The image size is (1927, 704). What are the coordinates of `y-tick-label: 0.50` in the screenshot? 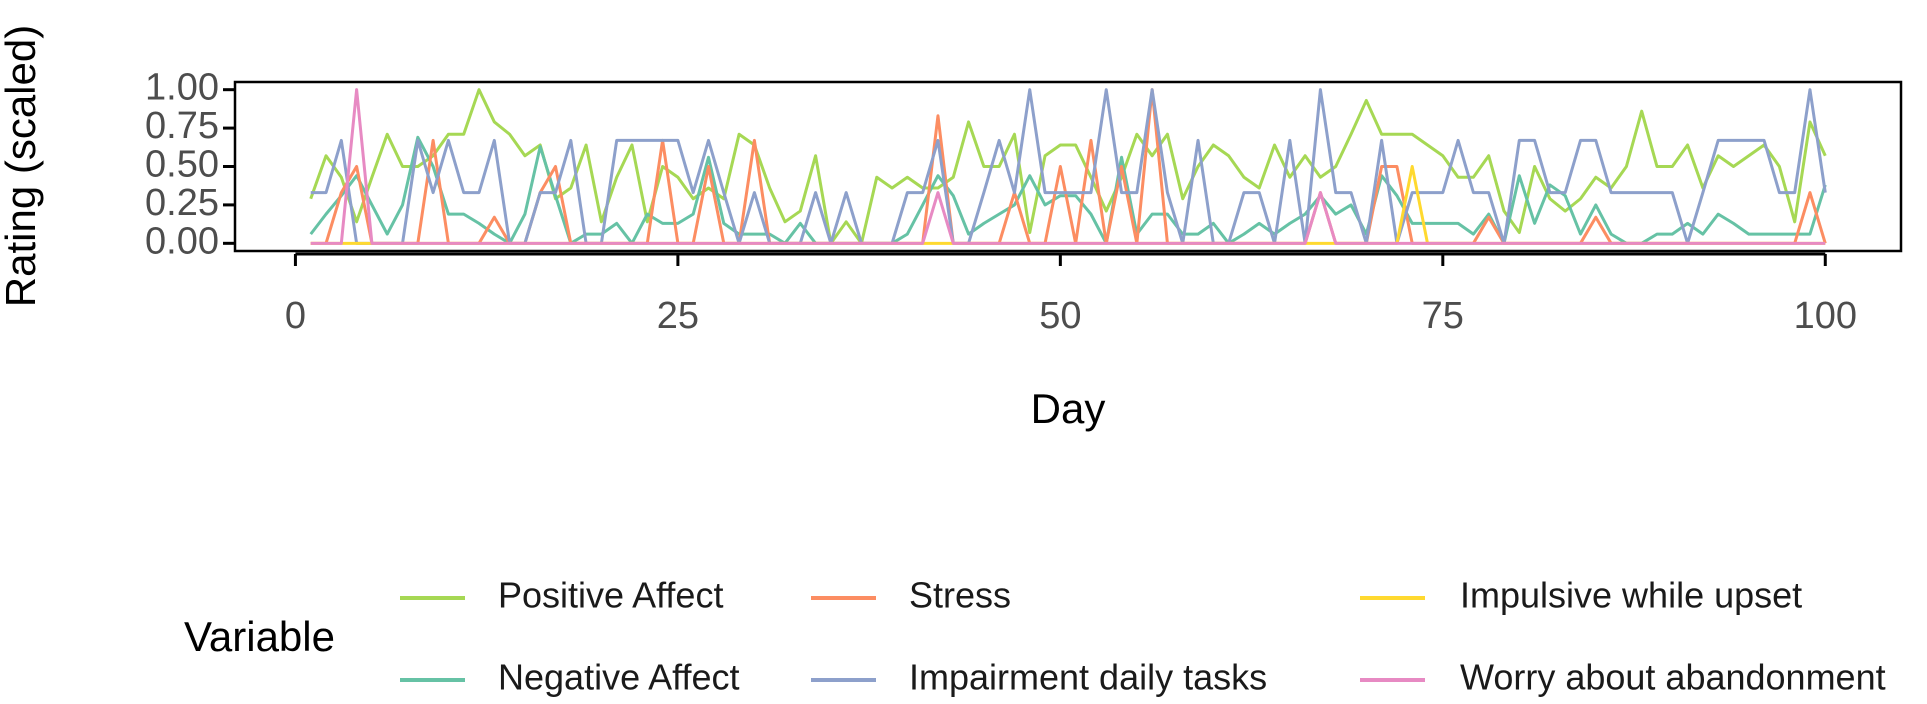 It's located at (182, 165).